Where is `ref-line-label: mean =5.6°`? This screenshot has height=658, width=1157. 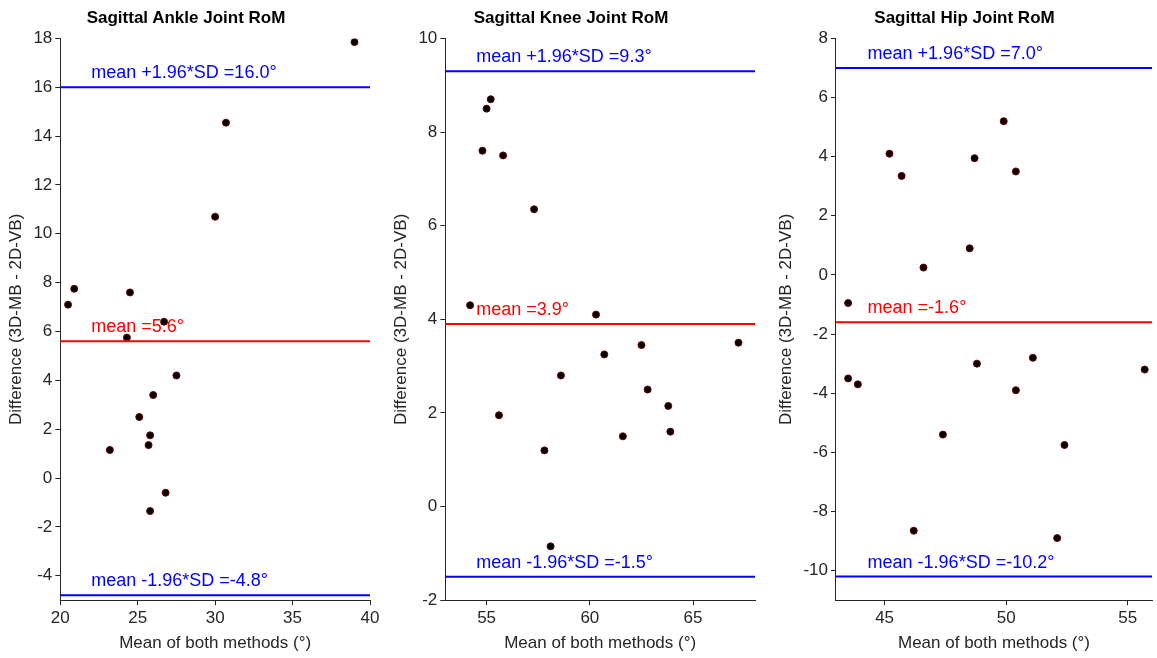
ref-line-label: mean =5.6° is located at coordinates (138, 326).